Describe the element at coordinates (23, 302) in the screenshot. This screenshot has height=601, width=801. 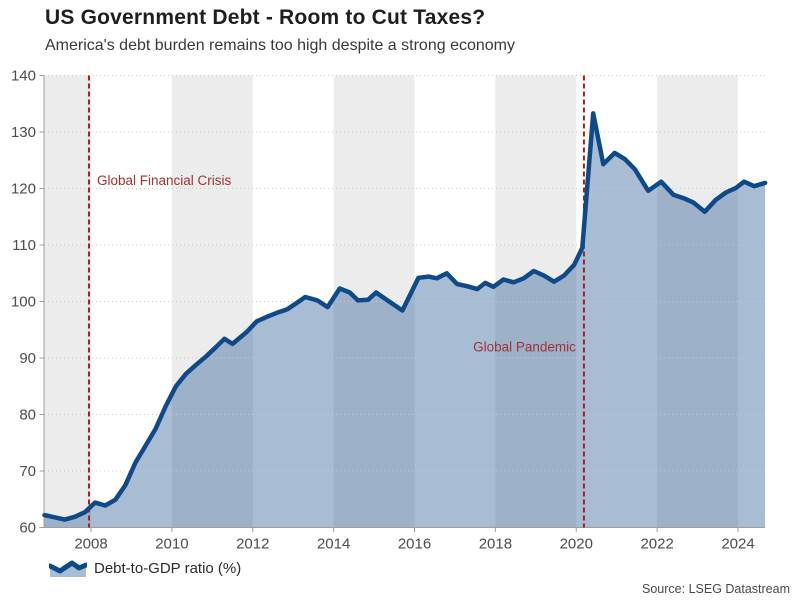
I see `y-tick-label: 100` at that location.